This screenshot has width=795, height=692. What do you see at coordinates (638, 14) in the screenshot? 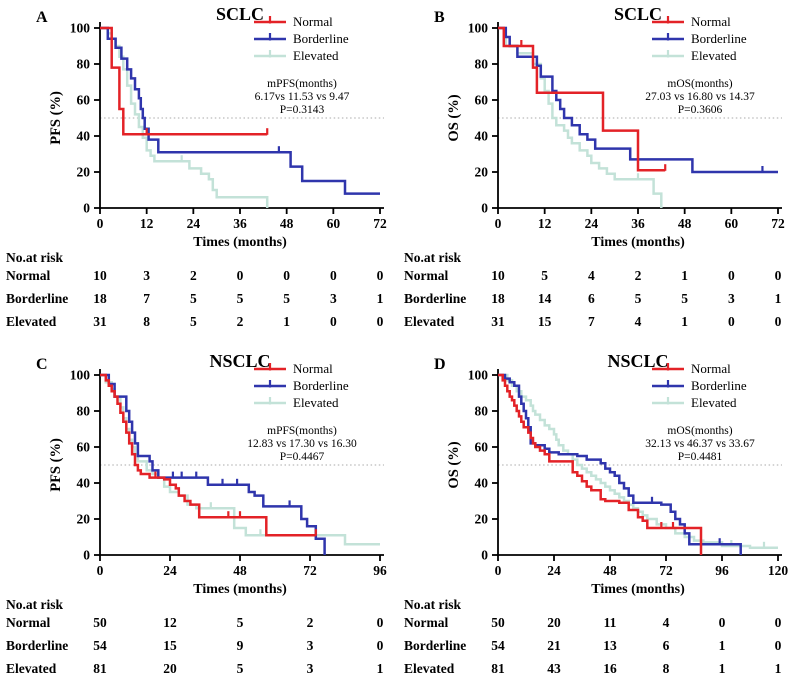
I see `chart-title: SCLC` at bounding box center [638, 14].